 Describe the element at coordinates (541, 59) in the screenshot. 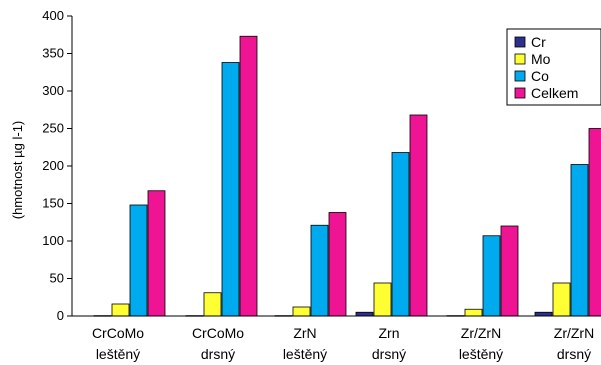

I see `legend-label-mo: Mo` at that location.